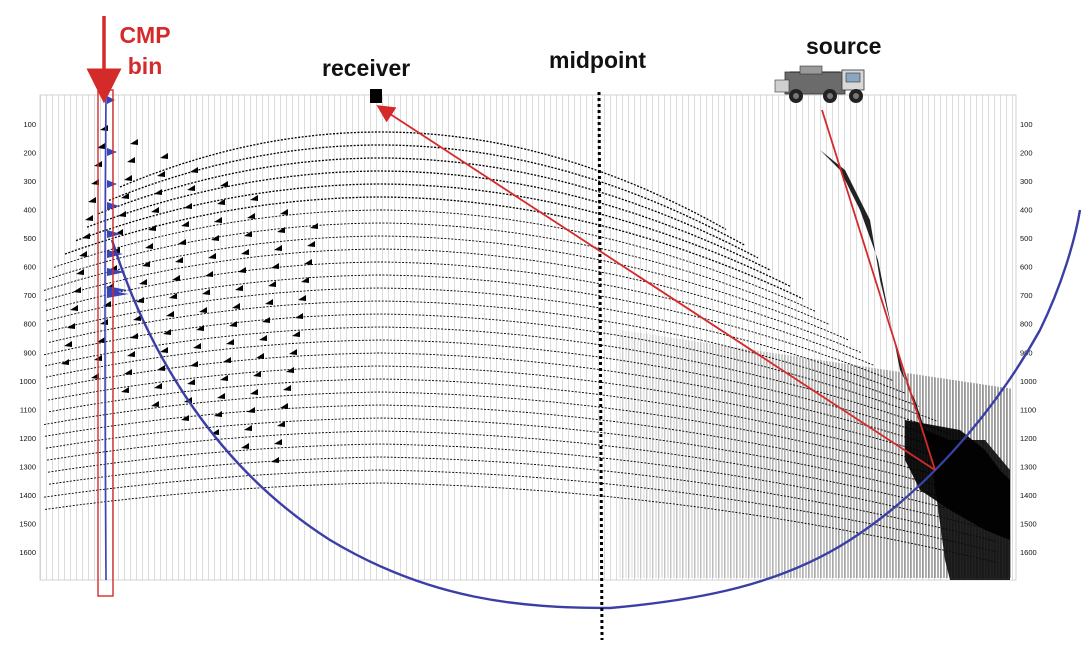 This screenshot has height=655, width=1090. What do you see at coordinates (366, 68) in the screenshot?
I see `receiver-label: receiver` at bounding box center [366, 68].